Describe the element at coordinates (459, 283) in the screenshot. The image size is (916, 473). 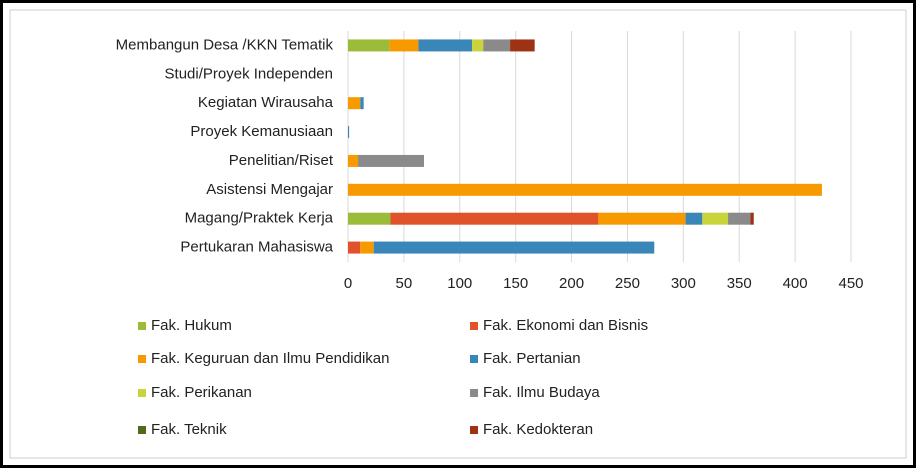
I see `x-tick-label: 100` at that location.